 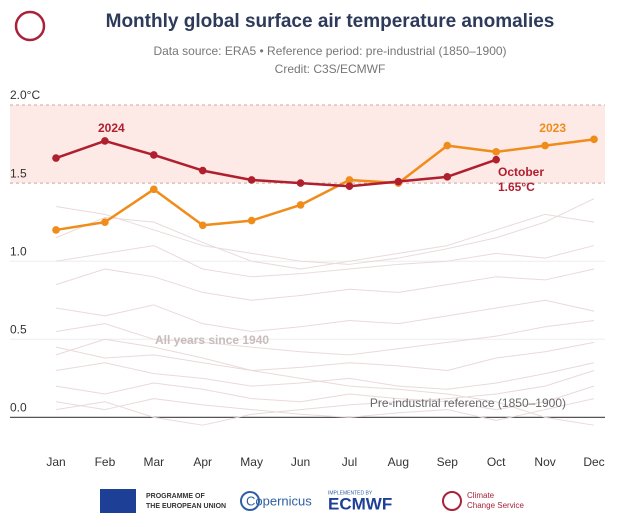 What do you see at coordinates (495, 505) in the screenshot?
I see `footer-text: Change Service` at bounding box center [495, 505].